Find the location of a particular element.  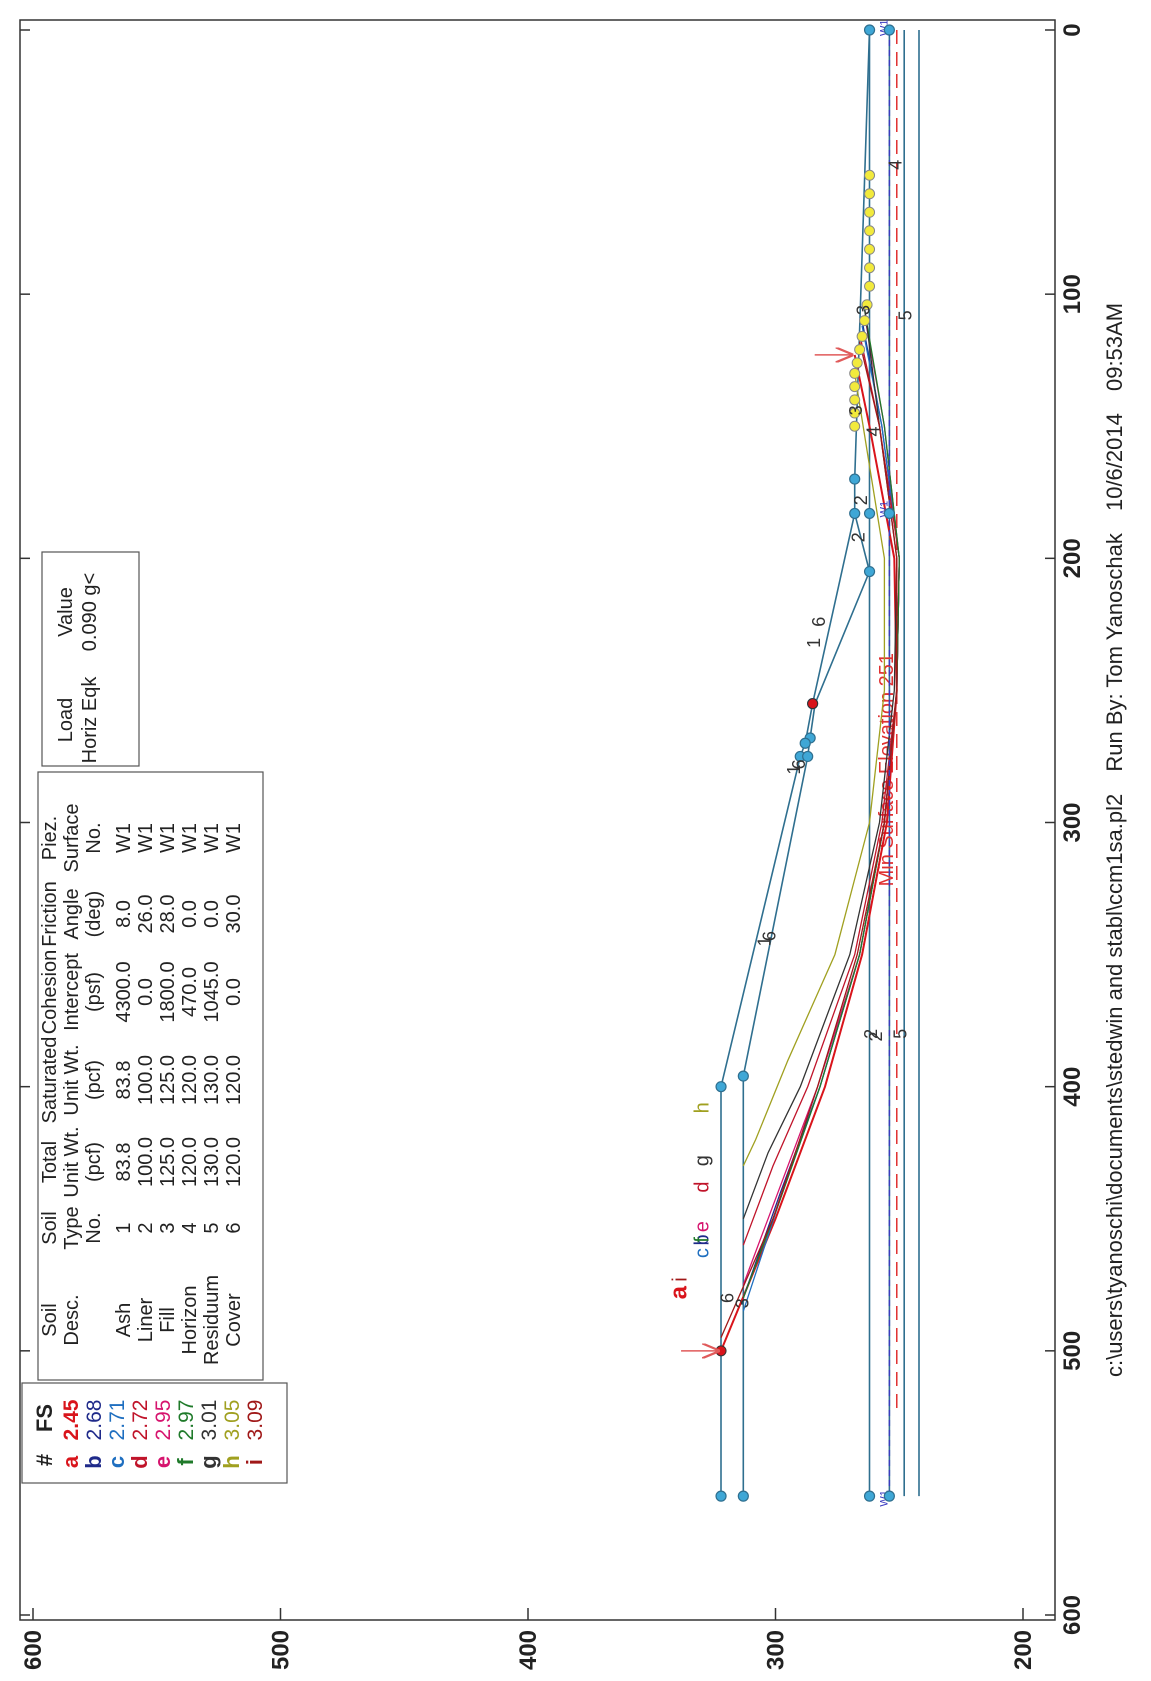

soil-table-header: Saturated is located at coordinates (50, 1080).